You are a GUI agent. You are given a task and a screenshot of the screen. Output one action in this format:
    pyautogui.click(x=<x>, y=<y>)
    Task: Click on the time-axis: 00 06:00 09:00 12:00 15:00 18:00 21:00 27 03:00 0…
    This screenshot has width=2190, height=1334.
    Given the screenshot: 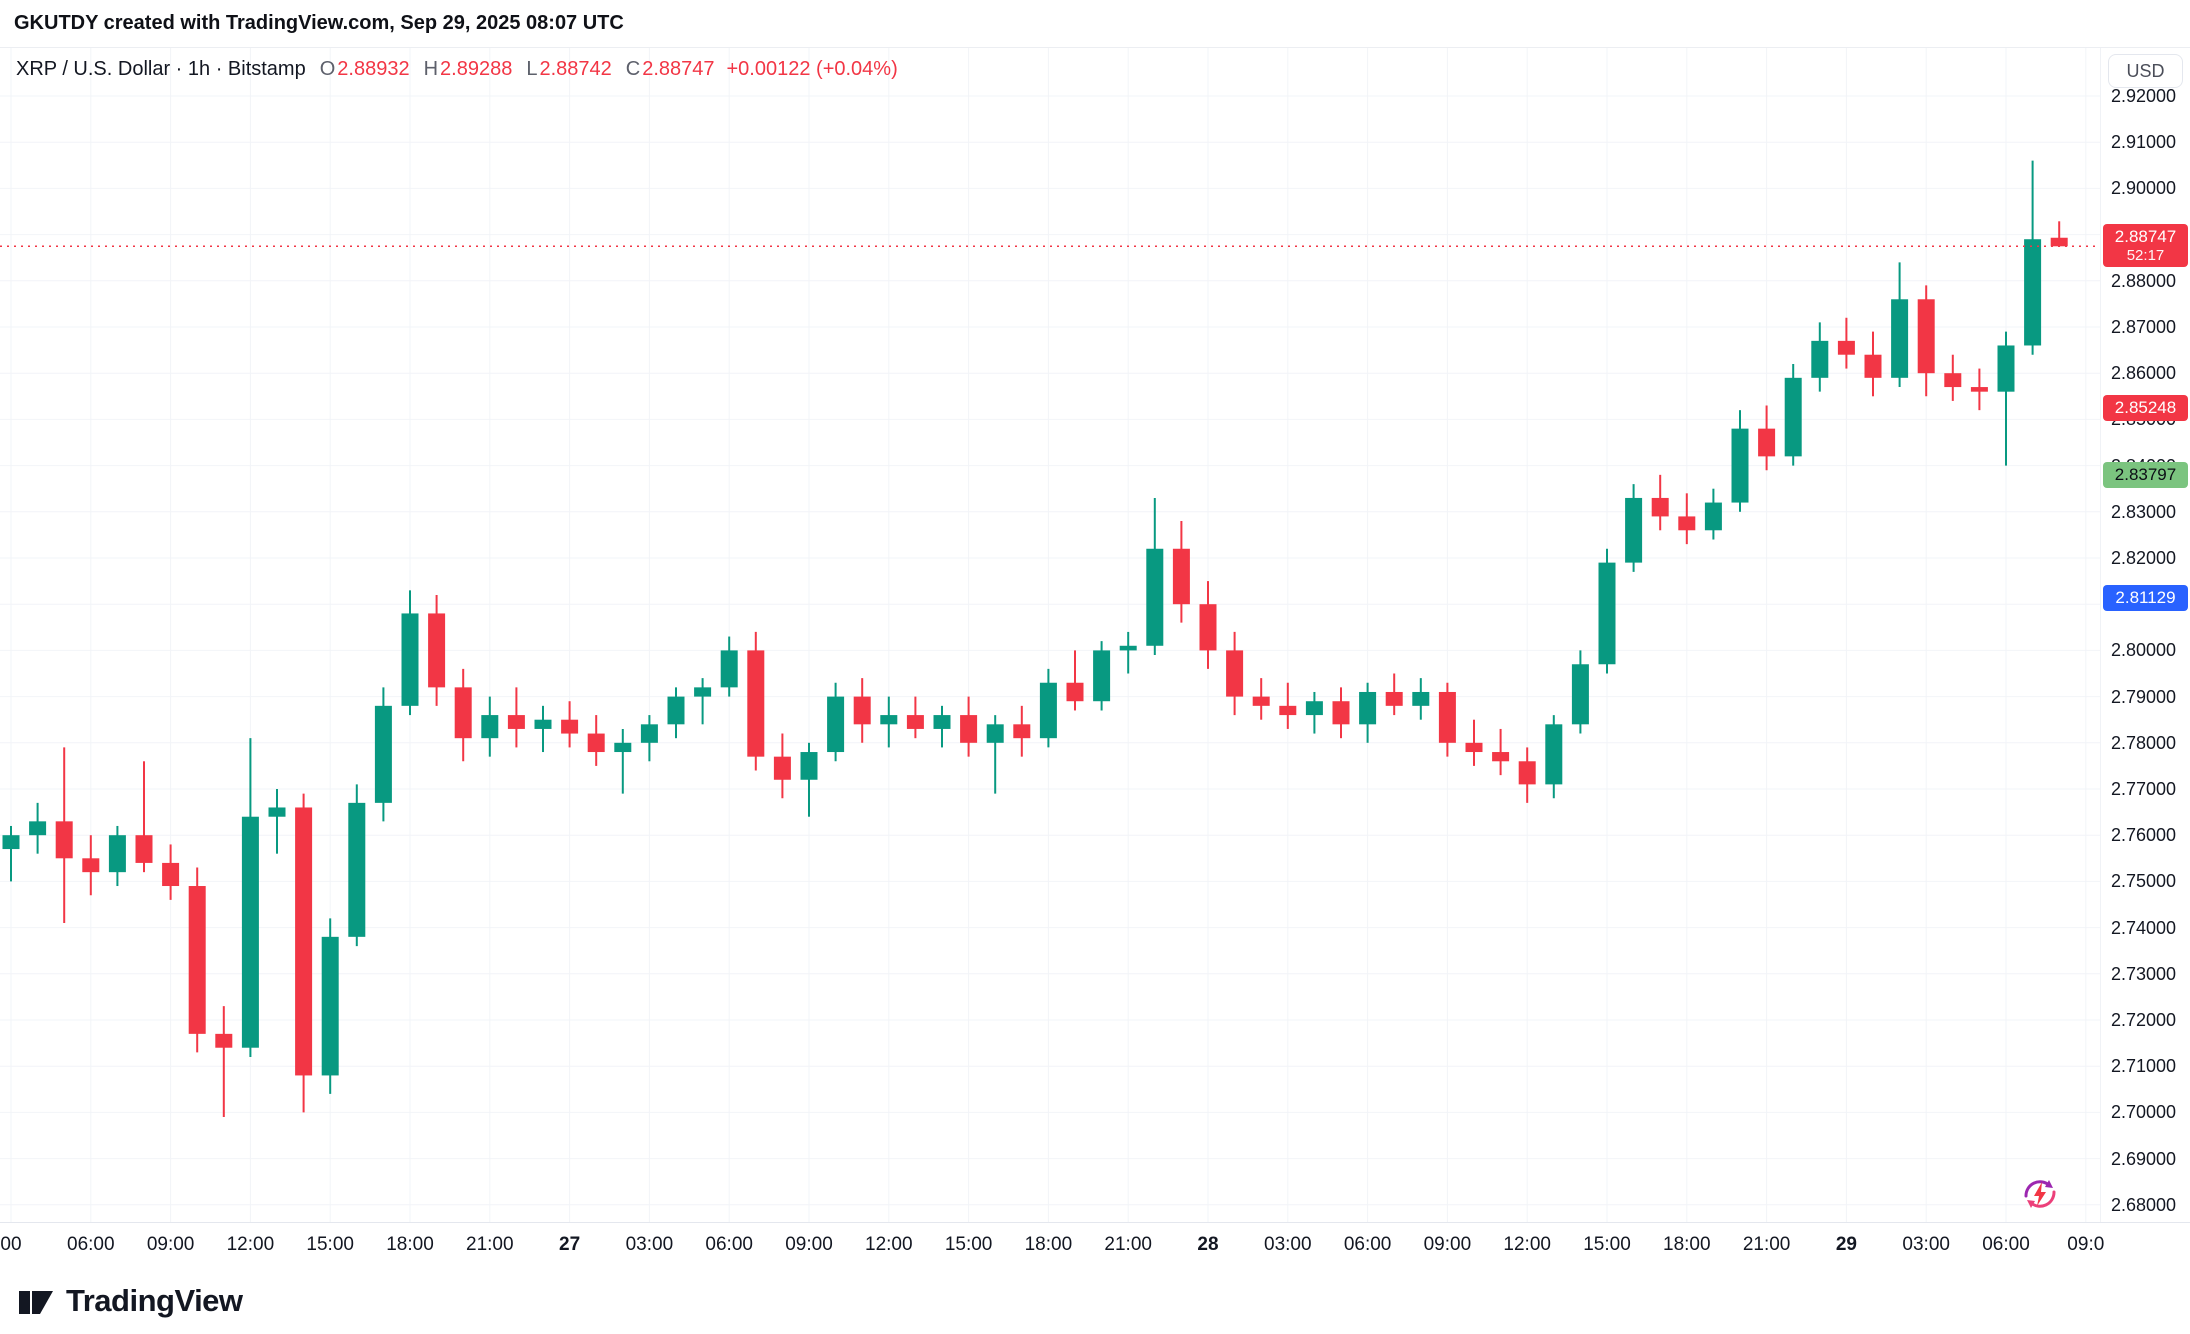 What is the action you would take?
    pyautogui.click(x=1095, y=1245)
    